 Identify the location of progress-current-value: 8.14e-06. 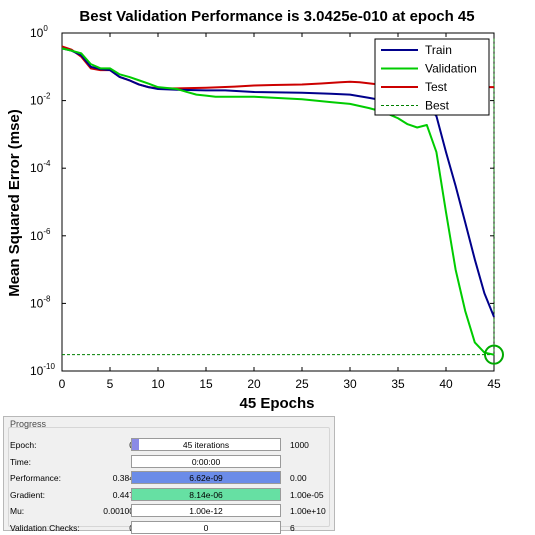
(206, 494).